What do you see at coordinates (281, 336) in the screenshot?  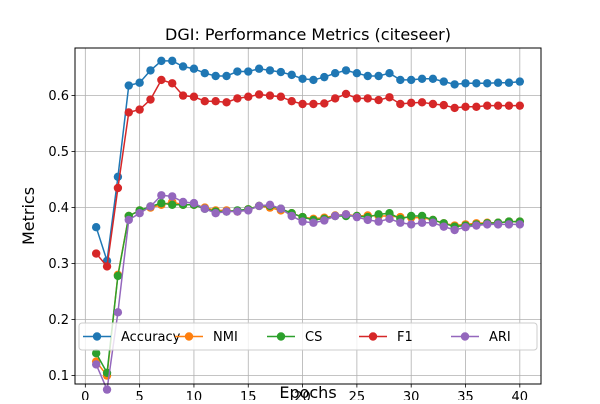 I see `legend-marker-cs` at bounding box center [281, 336].